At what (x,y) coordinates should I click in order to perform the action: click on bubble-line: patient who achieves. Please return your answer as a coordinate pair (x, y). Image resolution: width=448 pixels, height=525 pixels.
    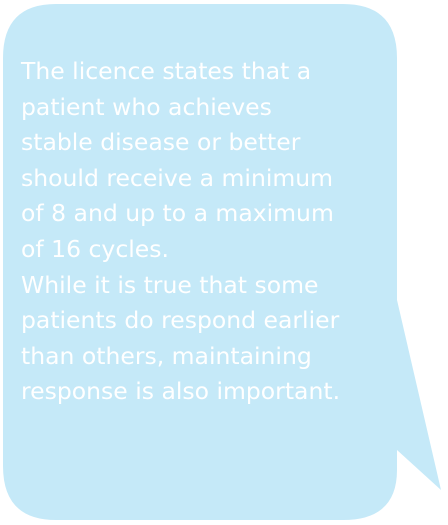
    Looking at the image, I should click on (146, 106).